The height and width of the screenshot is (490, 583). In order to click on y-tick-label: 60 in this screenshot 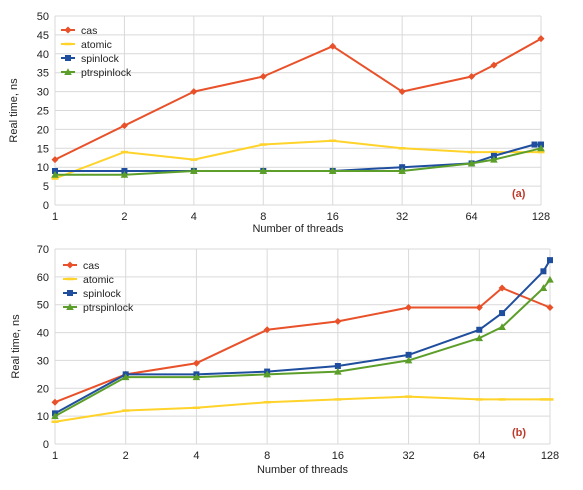, I will do `click(43, 278)`.